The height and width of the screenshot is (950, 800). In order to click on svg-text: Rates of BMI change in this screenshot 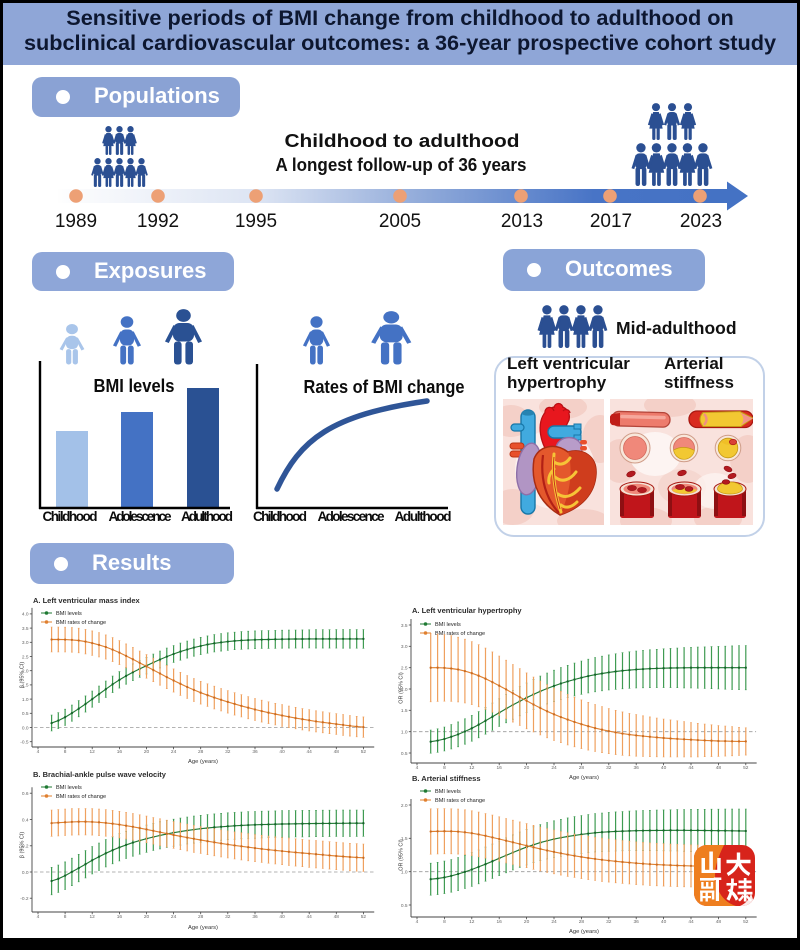, I will do `click(384, 387)`.